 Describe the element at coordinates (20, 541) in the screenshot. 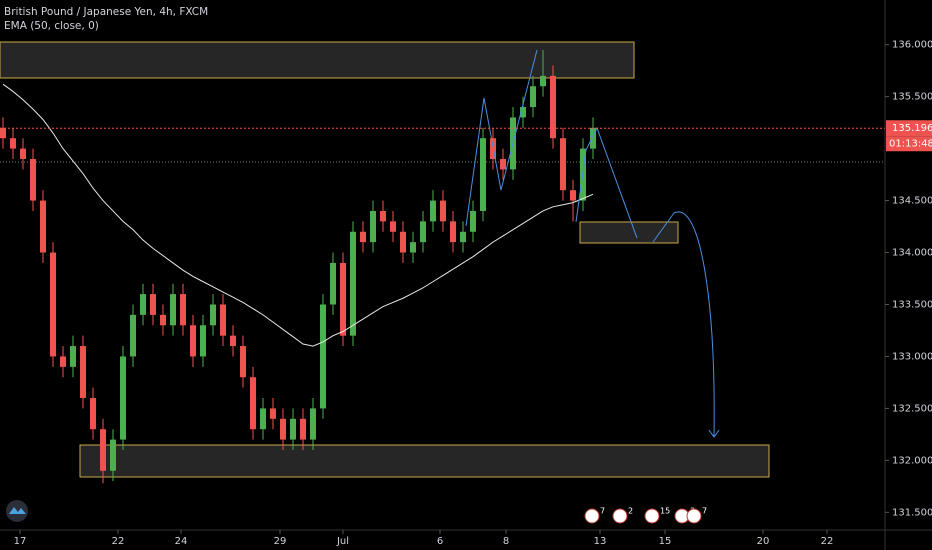

I see `x-tick-label: 17` at that location.